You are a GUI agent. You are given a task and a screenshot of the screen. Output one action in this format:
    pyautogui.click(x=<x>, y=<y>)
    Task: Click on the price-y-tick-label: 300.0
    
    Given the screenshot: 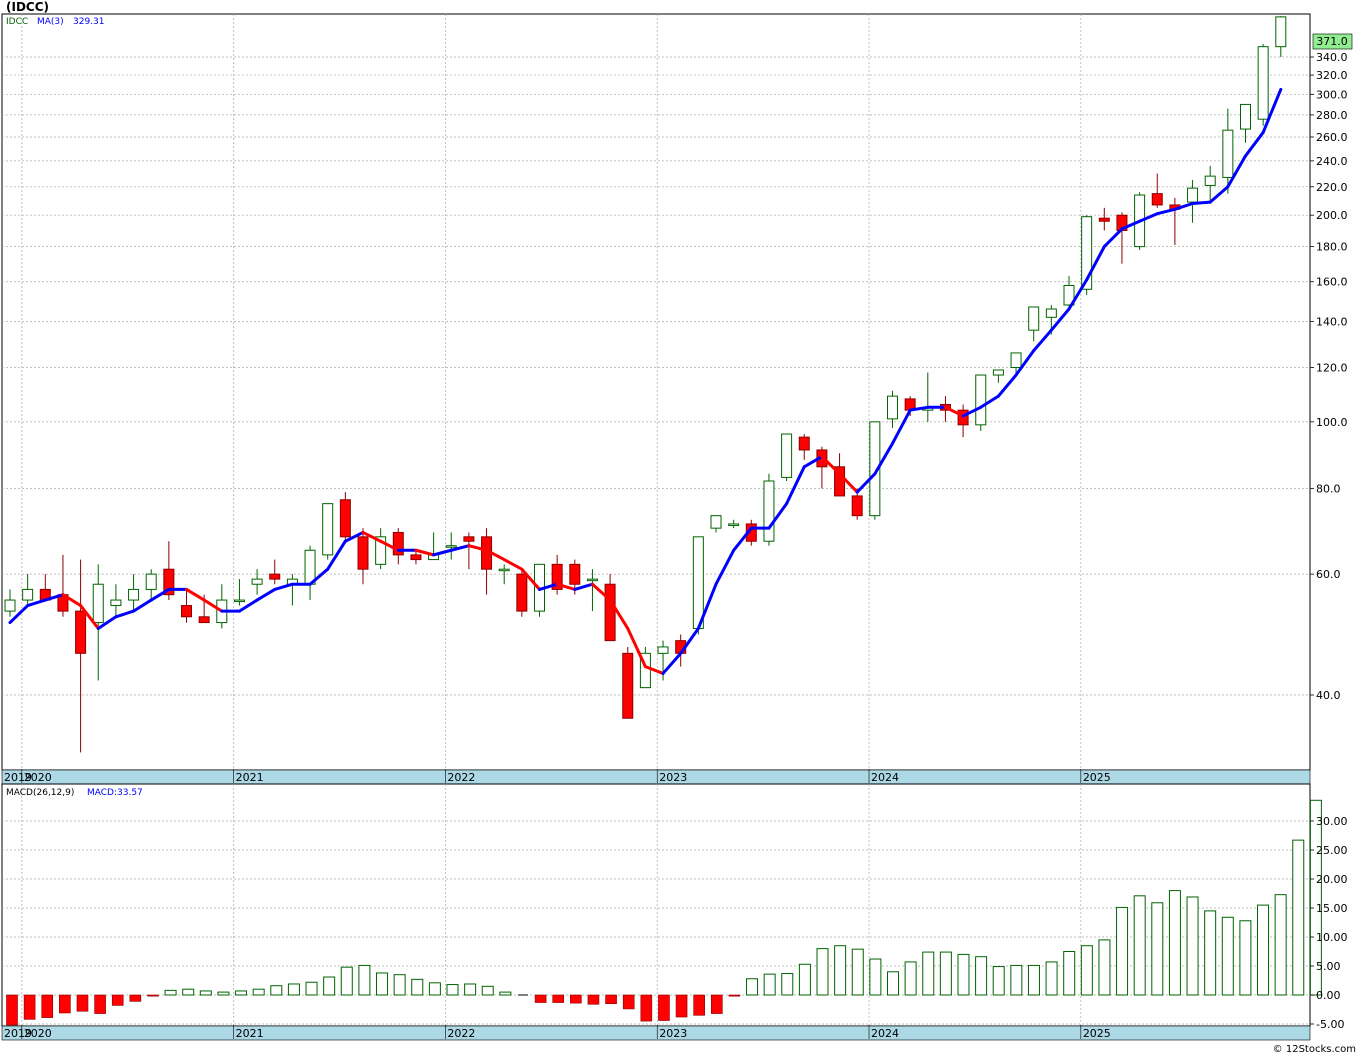 What is the action you would take?
    pyautogui.click(x=1332, y=94)
    